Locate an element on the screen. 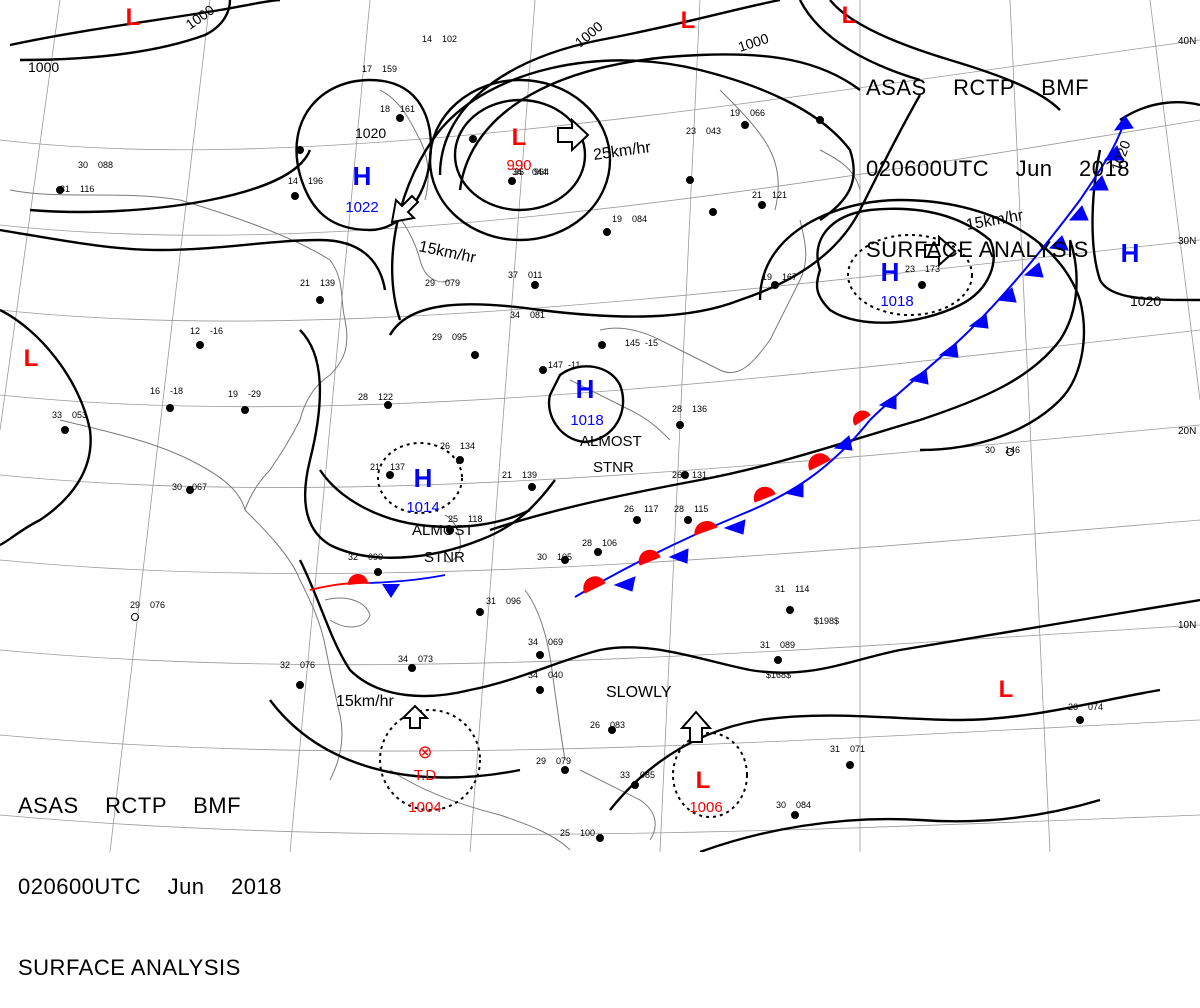 This screenshot has height=1008, width=1200. station-pressure: 196 is located at coordinates (315, 181).